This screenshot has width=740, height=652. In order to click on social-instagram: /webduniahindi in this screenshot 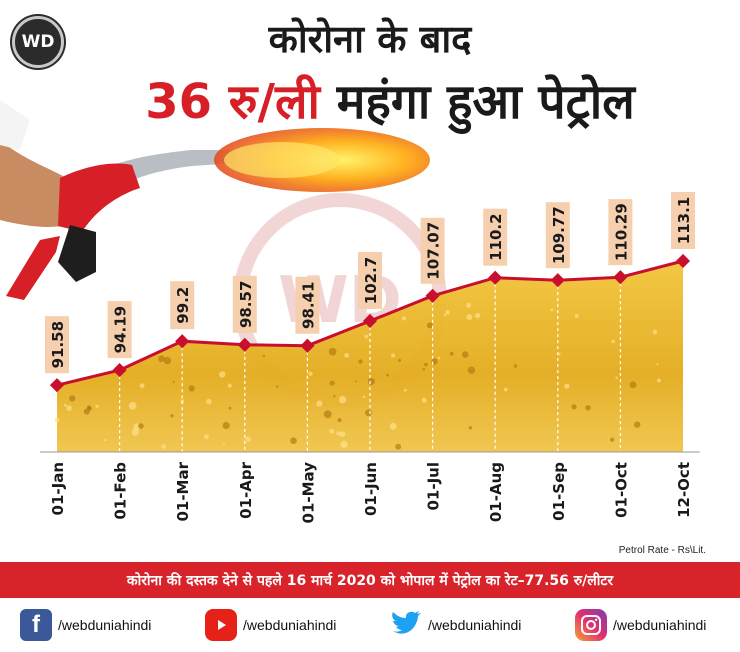, I will do `click(647, 625)`.